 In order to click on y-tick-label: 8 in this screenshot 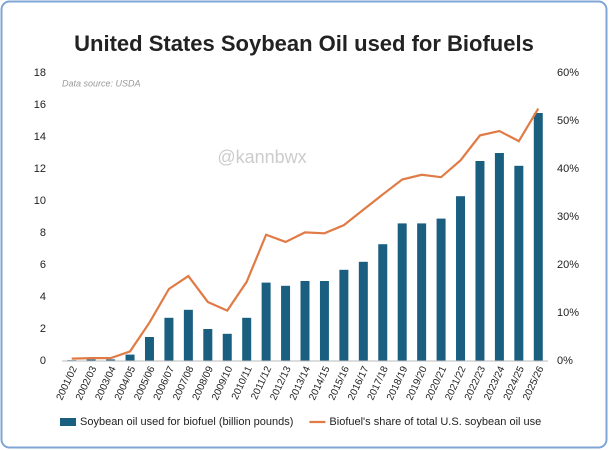, I will do `click(43, 233)`.